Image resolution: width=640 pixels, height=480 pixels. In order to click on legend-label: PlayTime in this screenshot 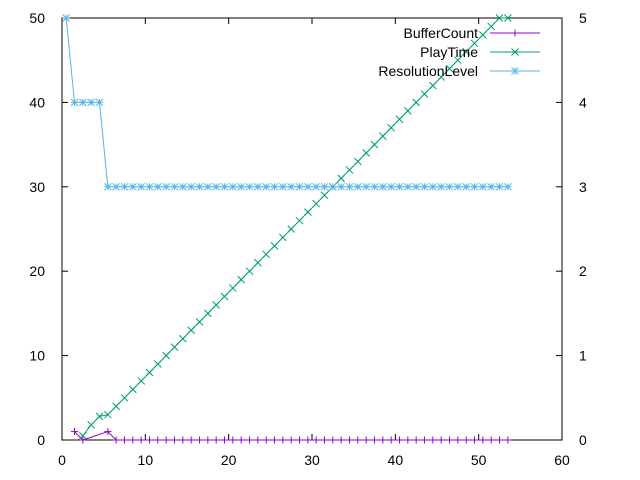, I will do `click(449, 52)`.